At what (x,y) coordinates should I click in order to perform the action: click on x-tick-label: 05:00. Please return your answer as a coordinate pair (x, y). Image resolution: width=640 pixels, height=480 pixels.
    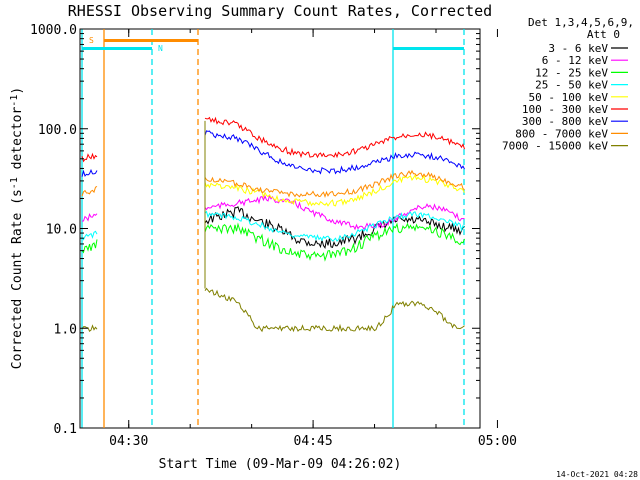
    Looking at the image, I should click on (497, 441).